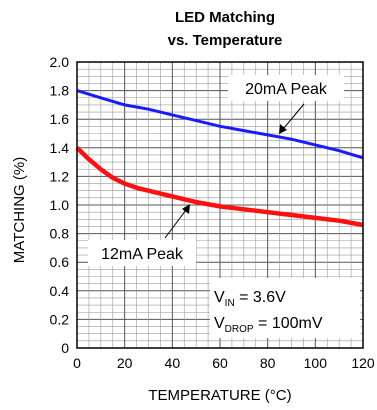  I want to click on y-tick-label: 1.6, so click(60, 119).